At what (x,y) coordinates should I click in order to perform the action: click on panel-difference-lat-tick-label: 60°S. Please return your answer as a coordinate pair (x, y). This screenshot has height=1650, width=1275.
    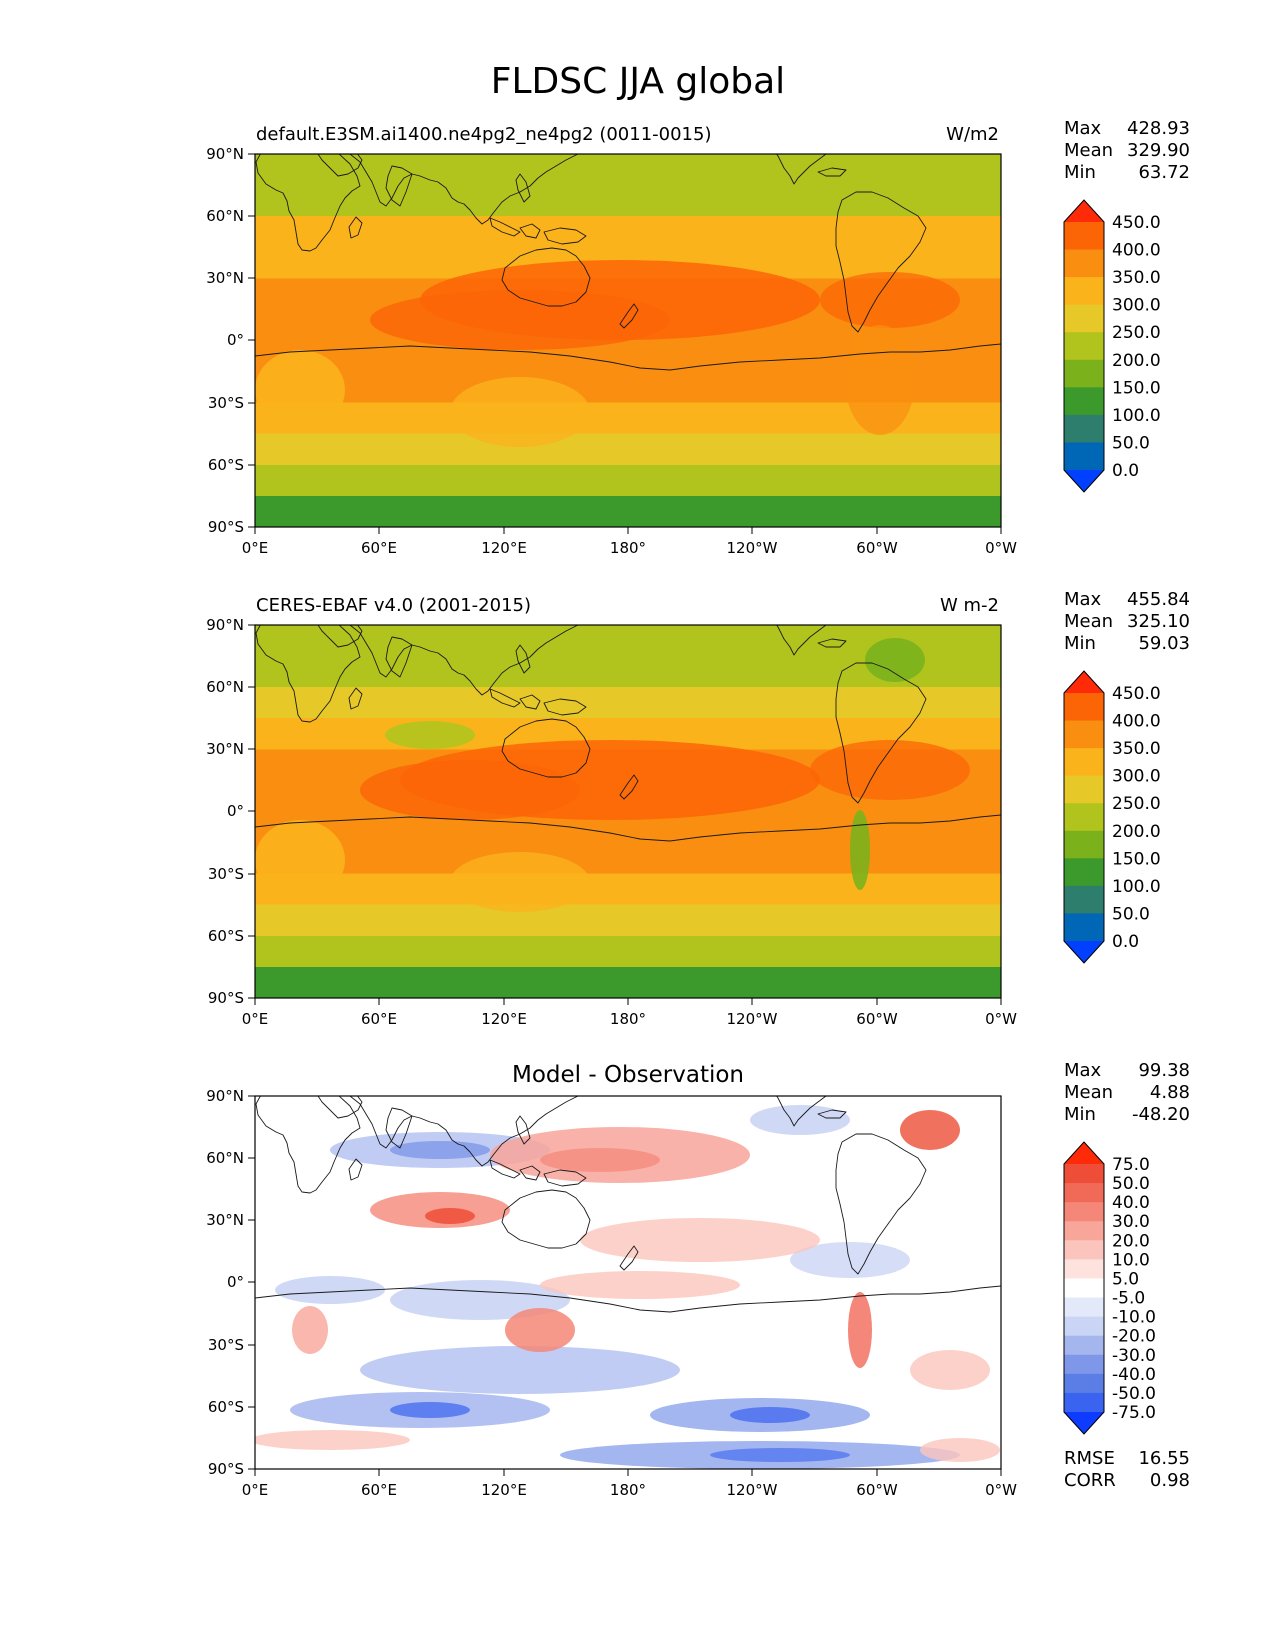
    Looking at the image, I should click on (226, 1407).